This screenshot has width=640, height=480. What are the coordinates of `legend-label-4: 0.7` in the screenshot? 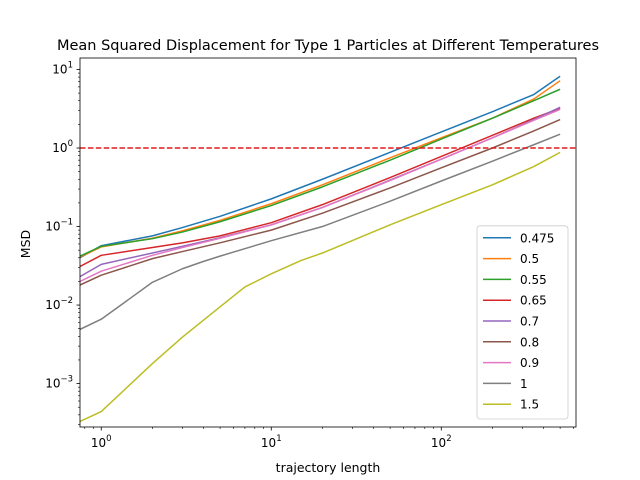 It's located at (529, 322).